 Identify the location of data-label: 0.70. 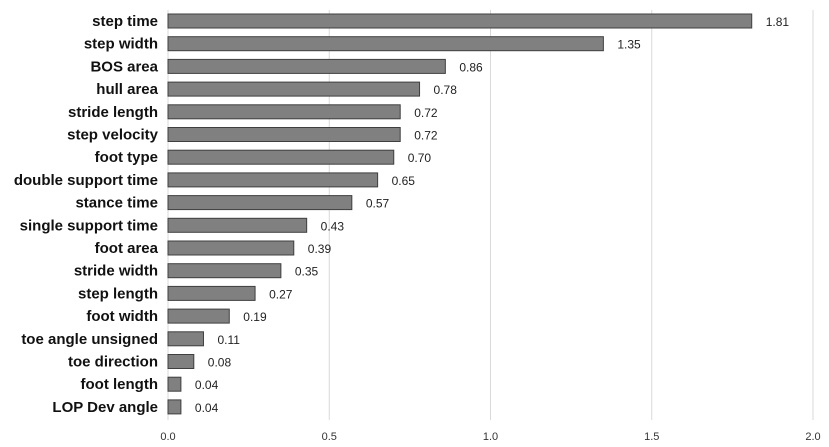
(420, 158).